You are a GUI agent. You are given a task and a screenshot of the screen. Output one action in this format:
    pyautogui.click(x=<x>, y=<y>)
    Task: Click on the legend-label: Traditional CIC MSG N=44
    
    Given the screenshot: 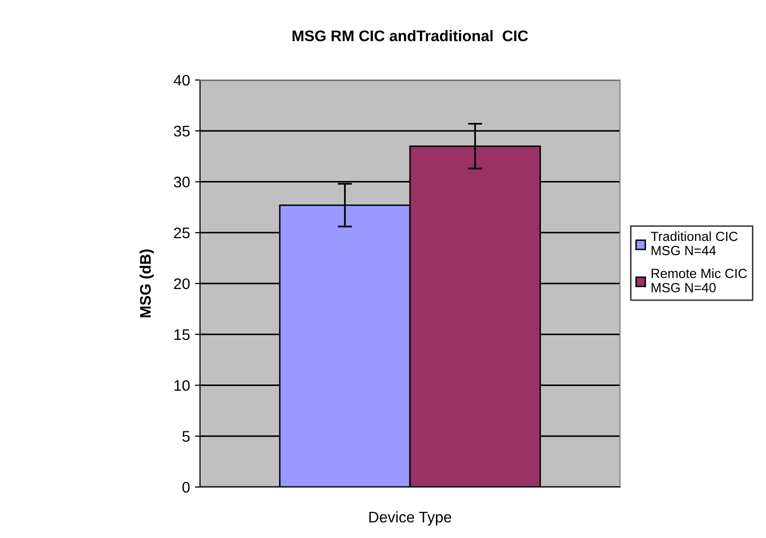 What is the action you would take?
    pyautogui.click(x=694, y=243)
    